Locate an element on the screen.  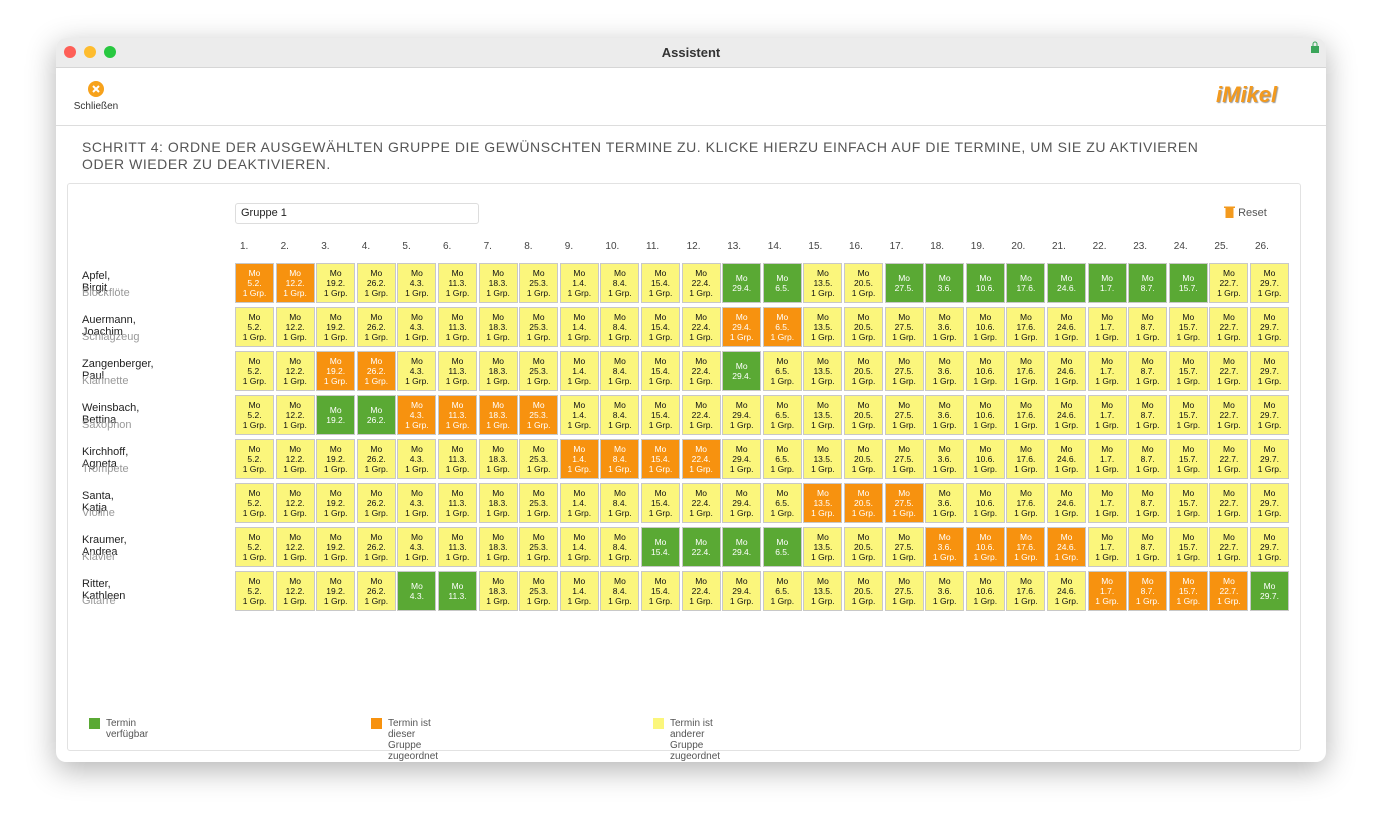
date-cell: Mo 15.4. is located at coordinates (660, 547).